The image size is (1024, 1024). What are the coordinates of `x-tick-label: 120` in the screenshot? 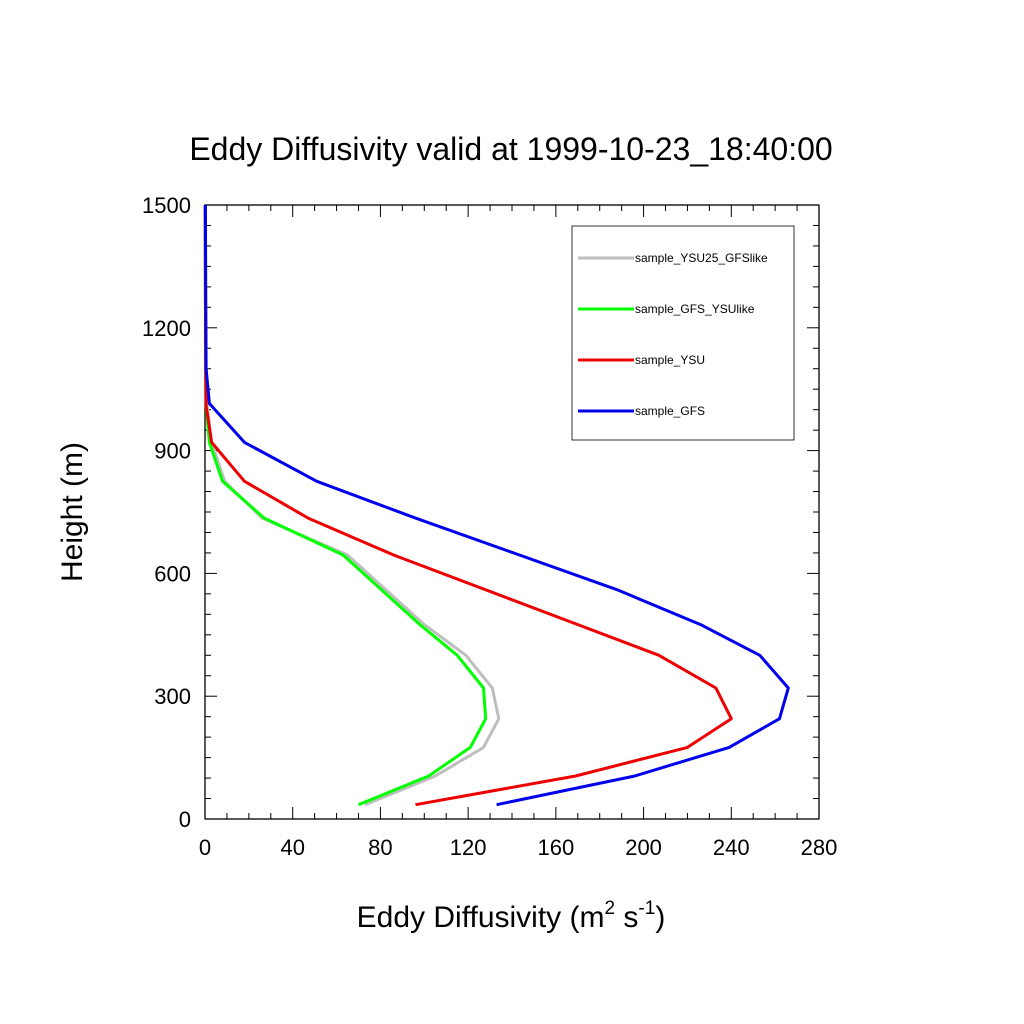 It's located at (468, 847).